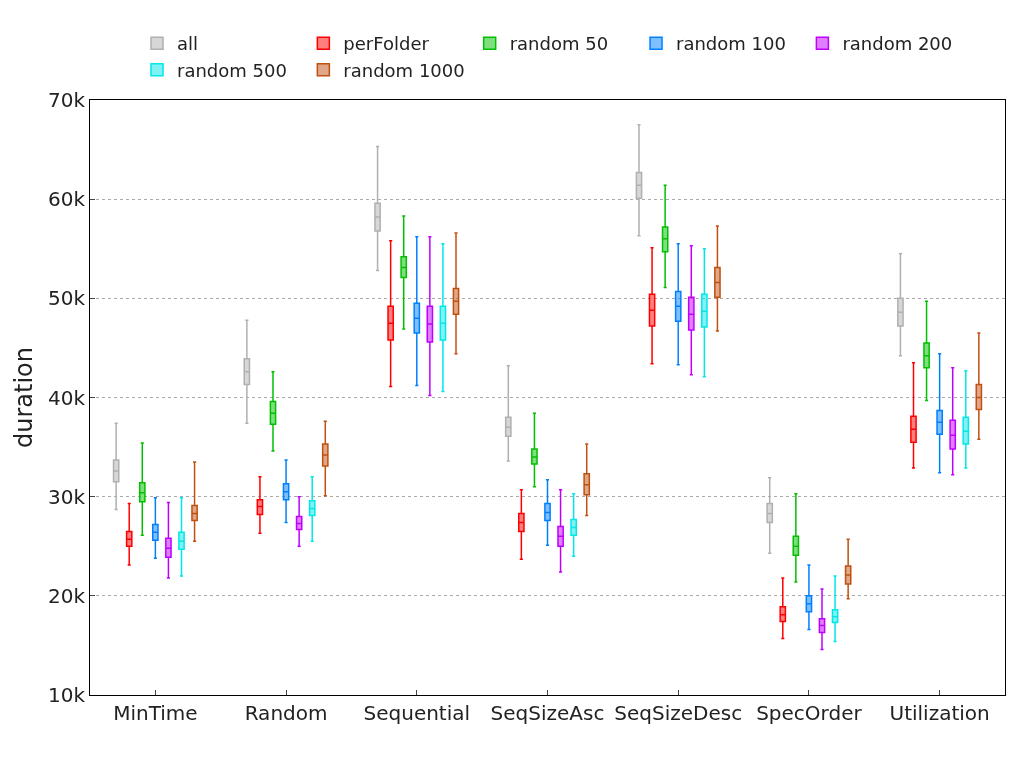  What do you see at coordinates (66, 298) in the screenshot?
I see `y-tick-label: 50k` at bounding box center [66, 298].